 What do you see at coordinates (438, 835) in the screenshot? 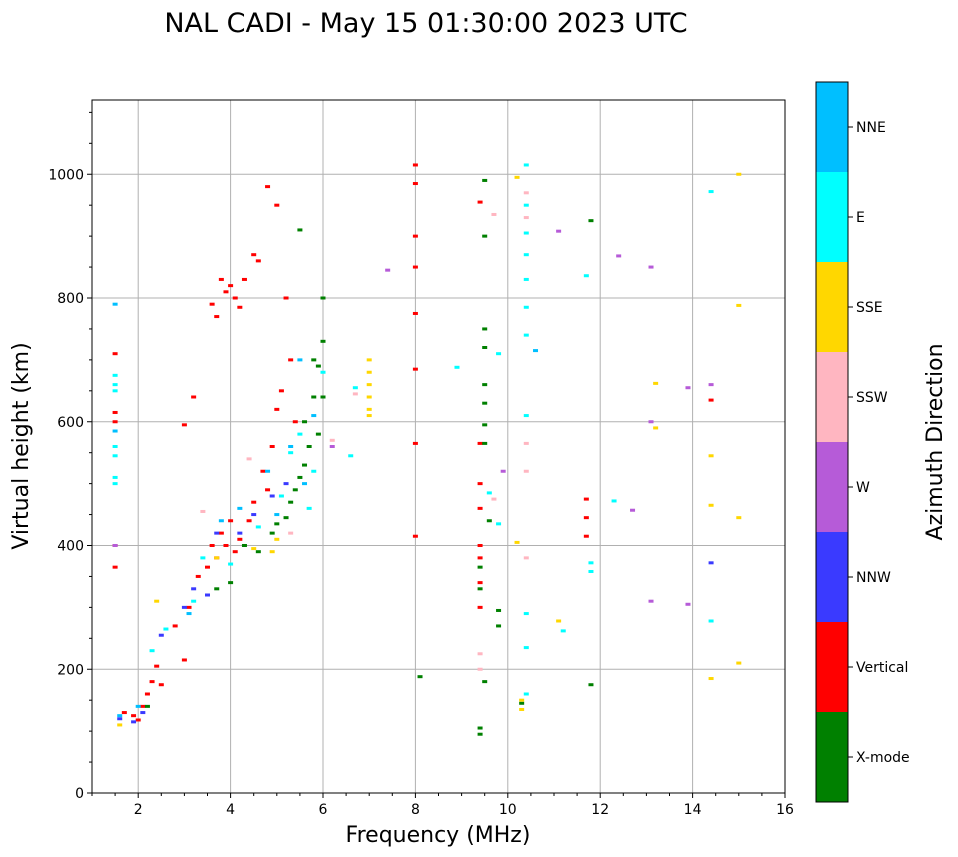
I see `x-axis-label: Frequency (MHz)` at bounding box center [438, 835].